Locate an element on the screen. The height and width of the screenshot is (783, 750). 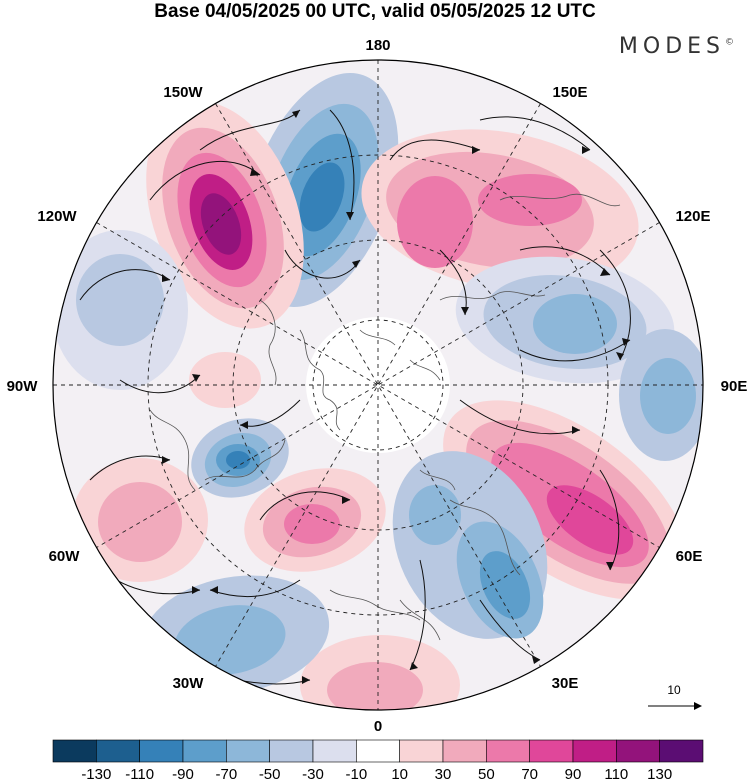
lon-label-30e: 30E is located at coordinates (565, 683).